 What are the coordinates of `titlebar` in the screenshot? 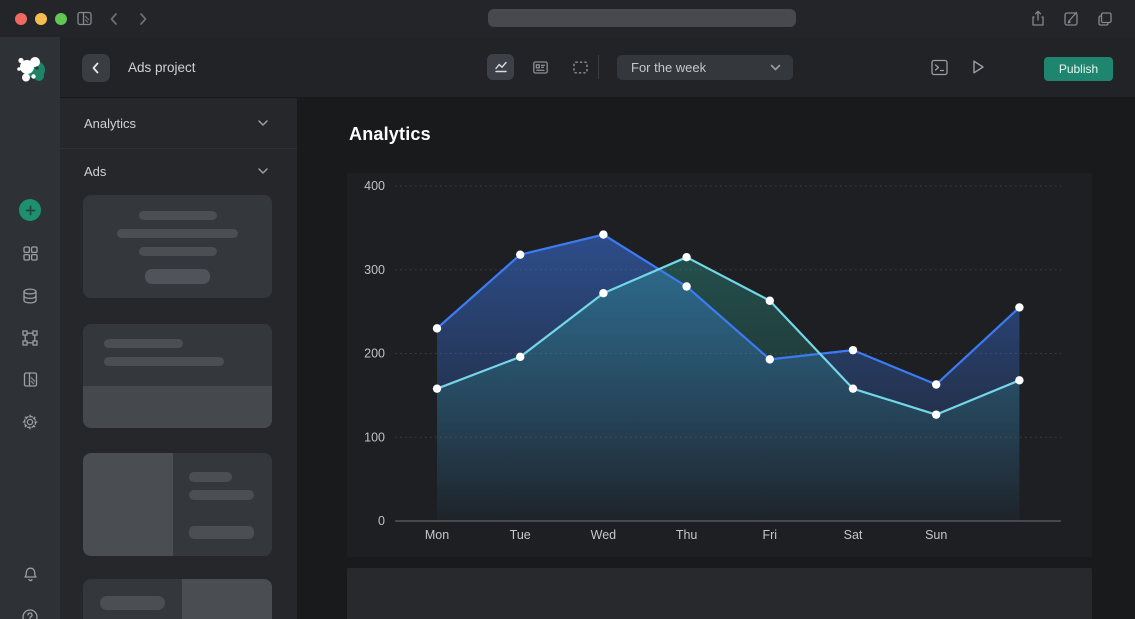 It's located at (567, 18).